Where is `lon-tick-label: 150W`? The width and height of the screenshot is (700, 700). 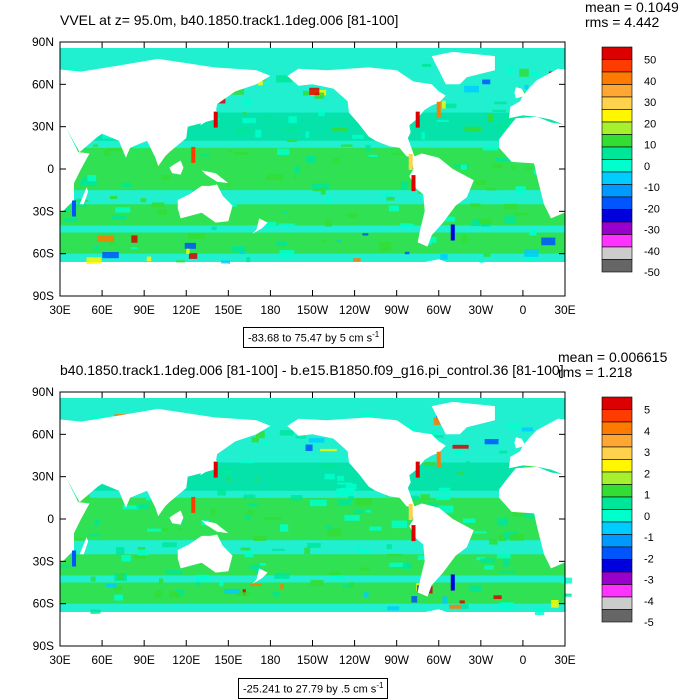 lon-tick-label: 150W is located at coordinates (313, 310).